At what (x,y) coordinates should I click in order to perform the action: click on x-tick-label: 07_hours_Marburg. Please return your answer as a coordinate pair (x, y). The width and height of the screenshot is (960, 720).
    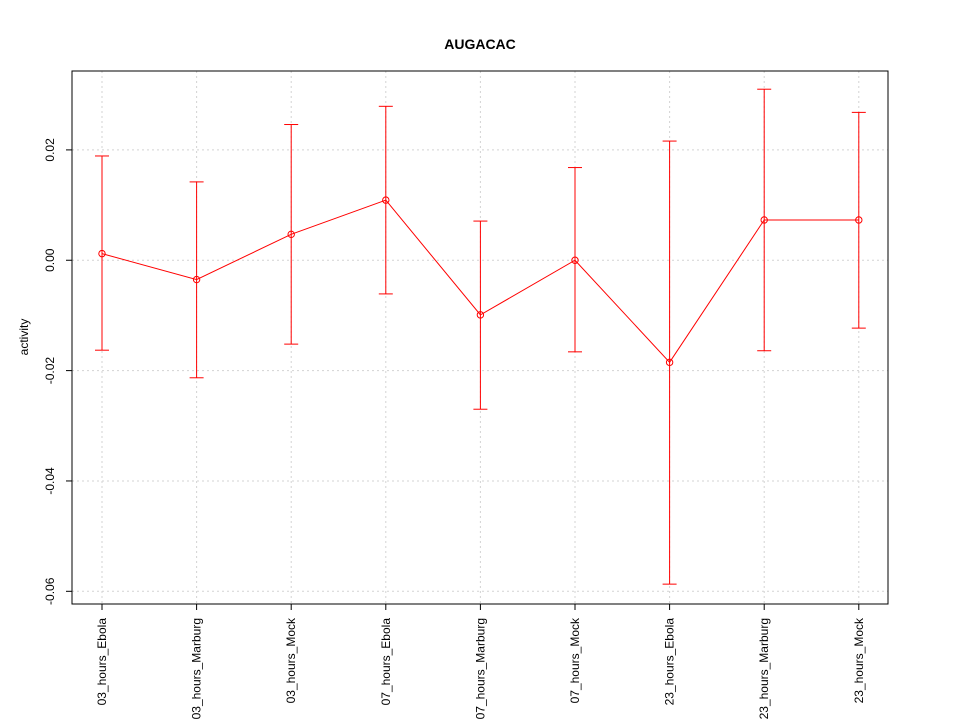
    Looking at the image, I should click on (480, 668).